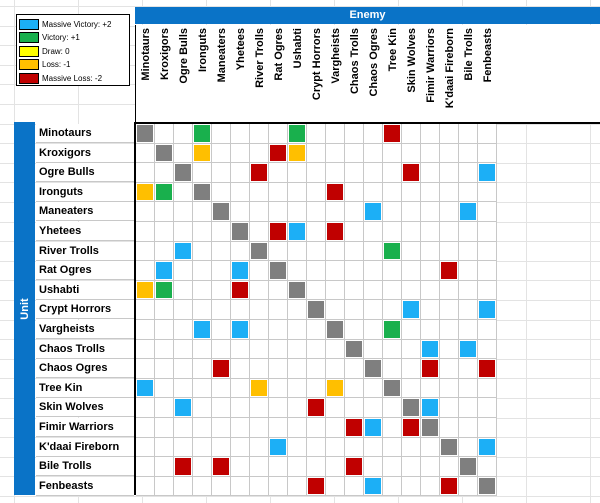  I want to click on column-header: Chaos Ogres, so click(373, 73).